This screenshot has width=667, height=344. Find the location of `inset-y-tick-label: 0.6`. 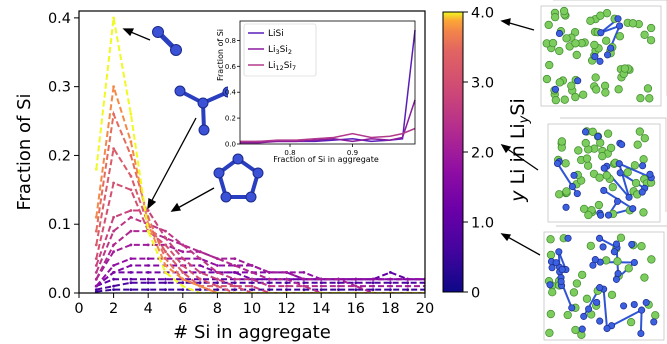

inset-y-tick-label: 0.6 is located at coordinates (231, 67).